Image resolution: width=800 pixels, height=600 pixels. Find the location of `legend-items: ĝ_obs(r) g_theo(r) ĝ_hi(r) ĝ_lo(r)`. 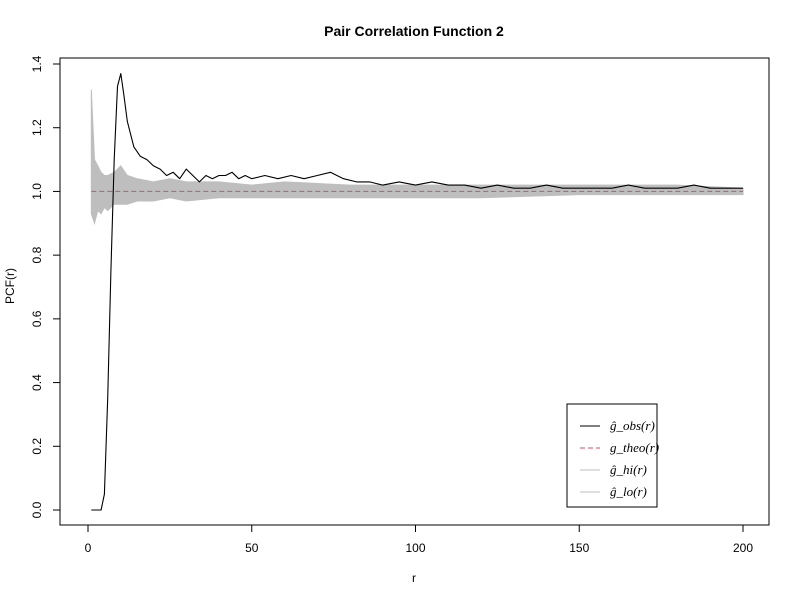

legend-items: ĝ_obs(r) g_theo(r) ĝ_hi(r) ĝ_lo(r) is located at coordinates (619, 458).